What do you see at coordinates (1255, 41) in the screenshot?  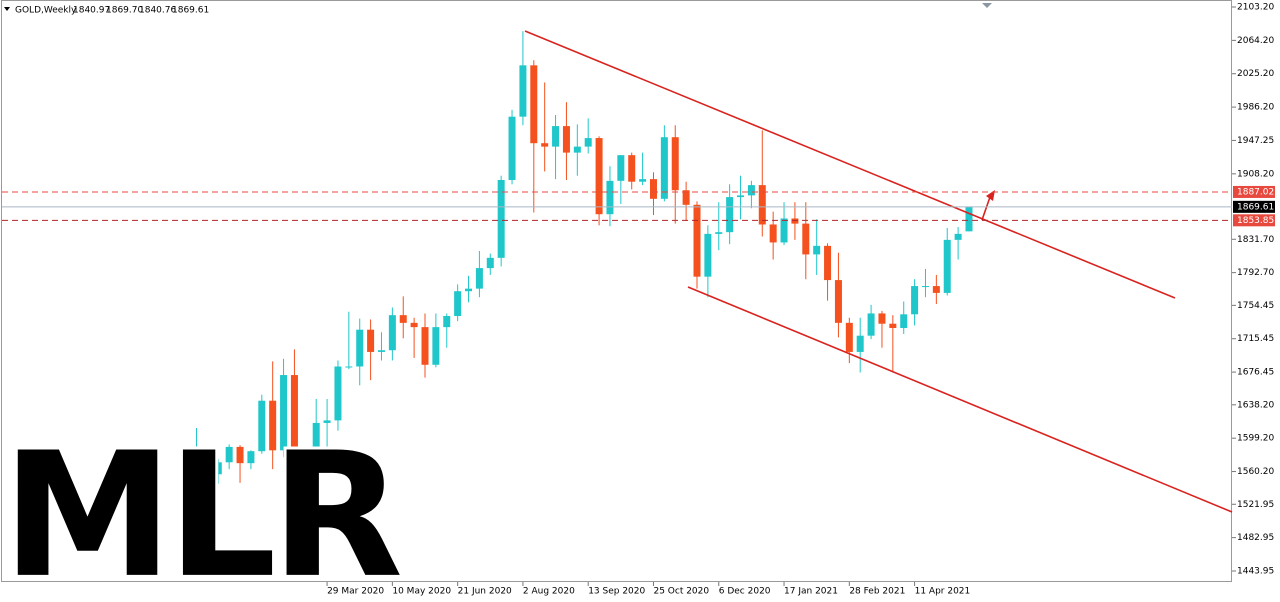 I see `y-tick-label: 2064.20` at bounding box center [1255, 41].